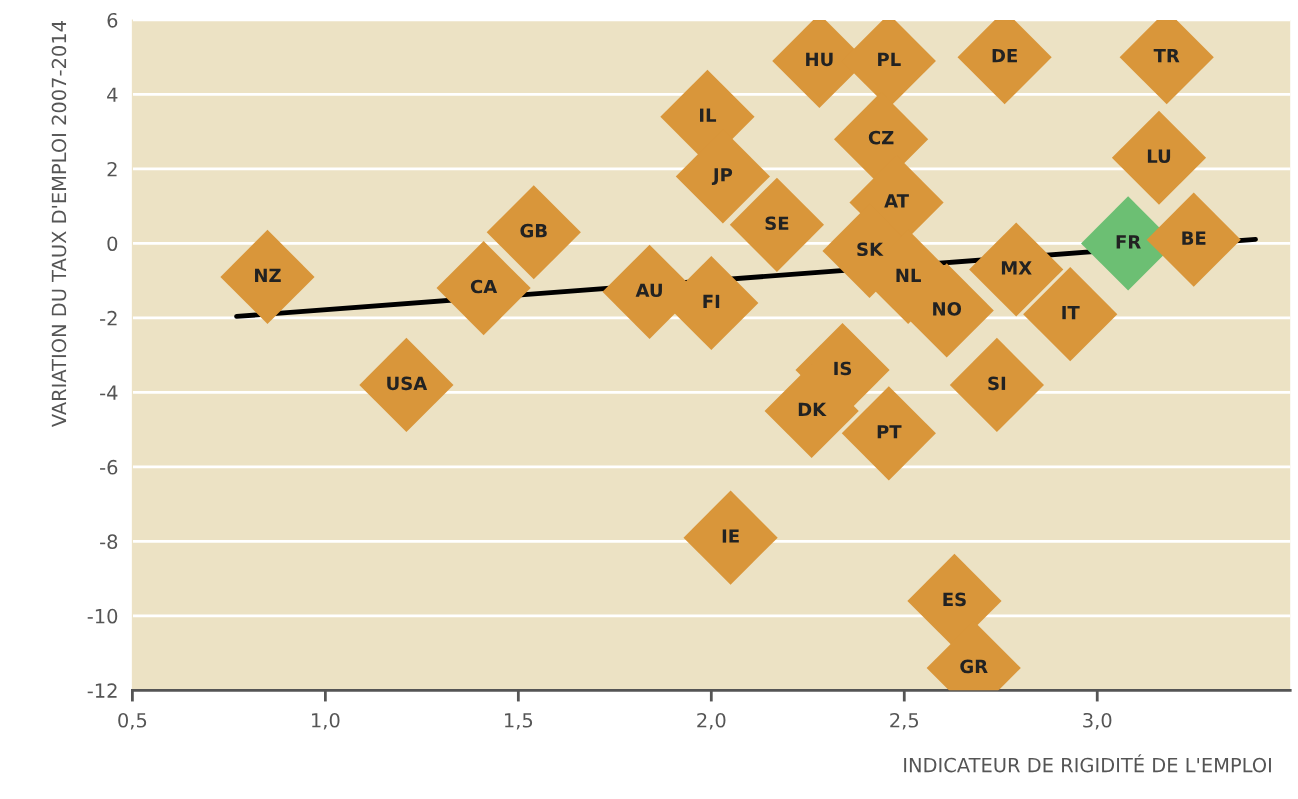 The height and width of the screenshot is (799, 1298). I want to click on annotation: GR, so click(974, 666).